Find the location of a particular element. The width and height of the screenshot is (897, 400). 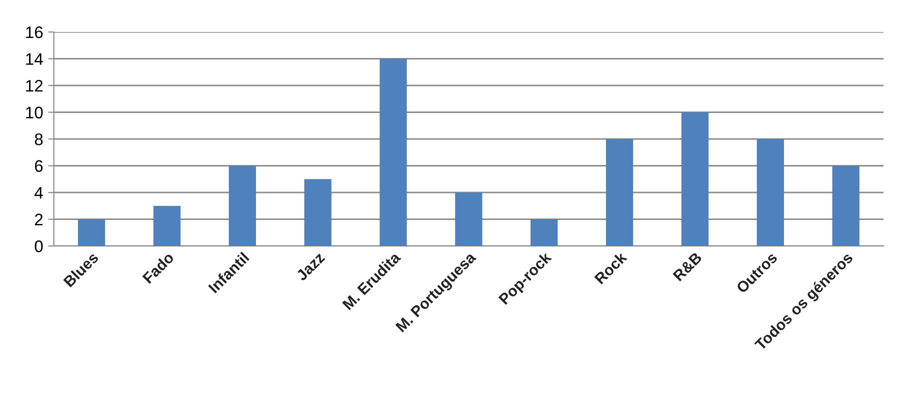

y-tick-label: 14 is located at coordinates (34, 59).